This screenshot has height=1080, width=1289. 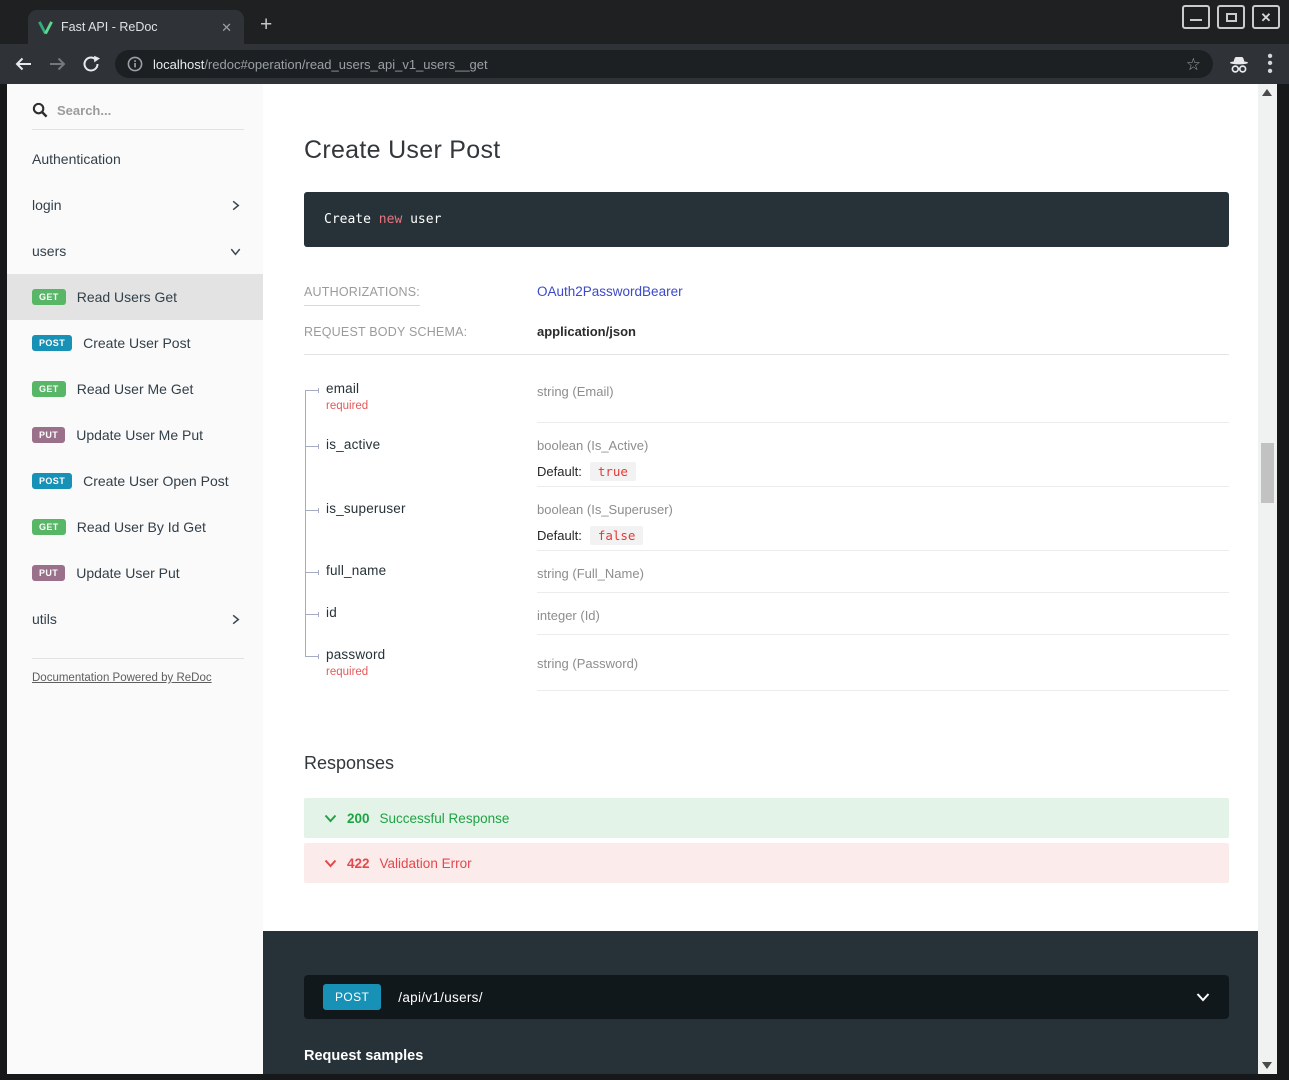 What do you see at coordinates (351, 219) in the screenshot?
I see `description-text: Create` at bounding box center [351, 219].